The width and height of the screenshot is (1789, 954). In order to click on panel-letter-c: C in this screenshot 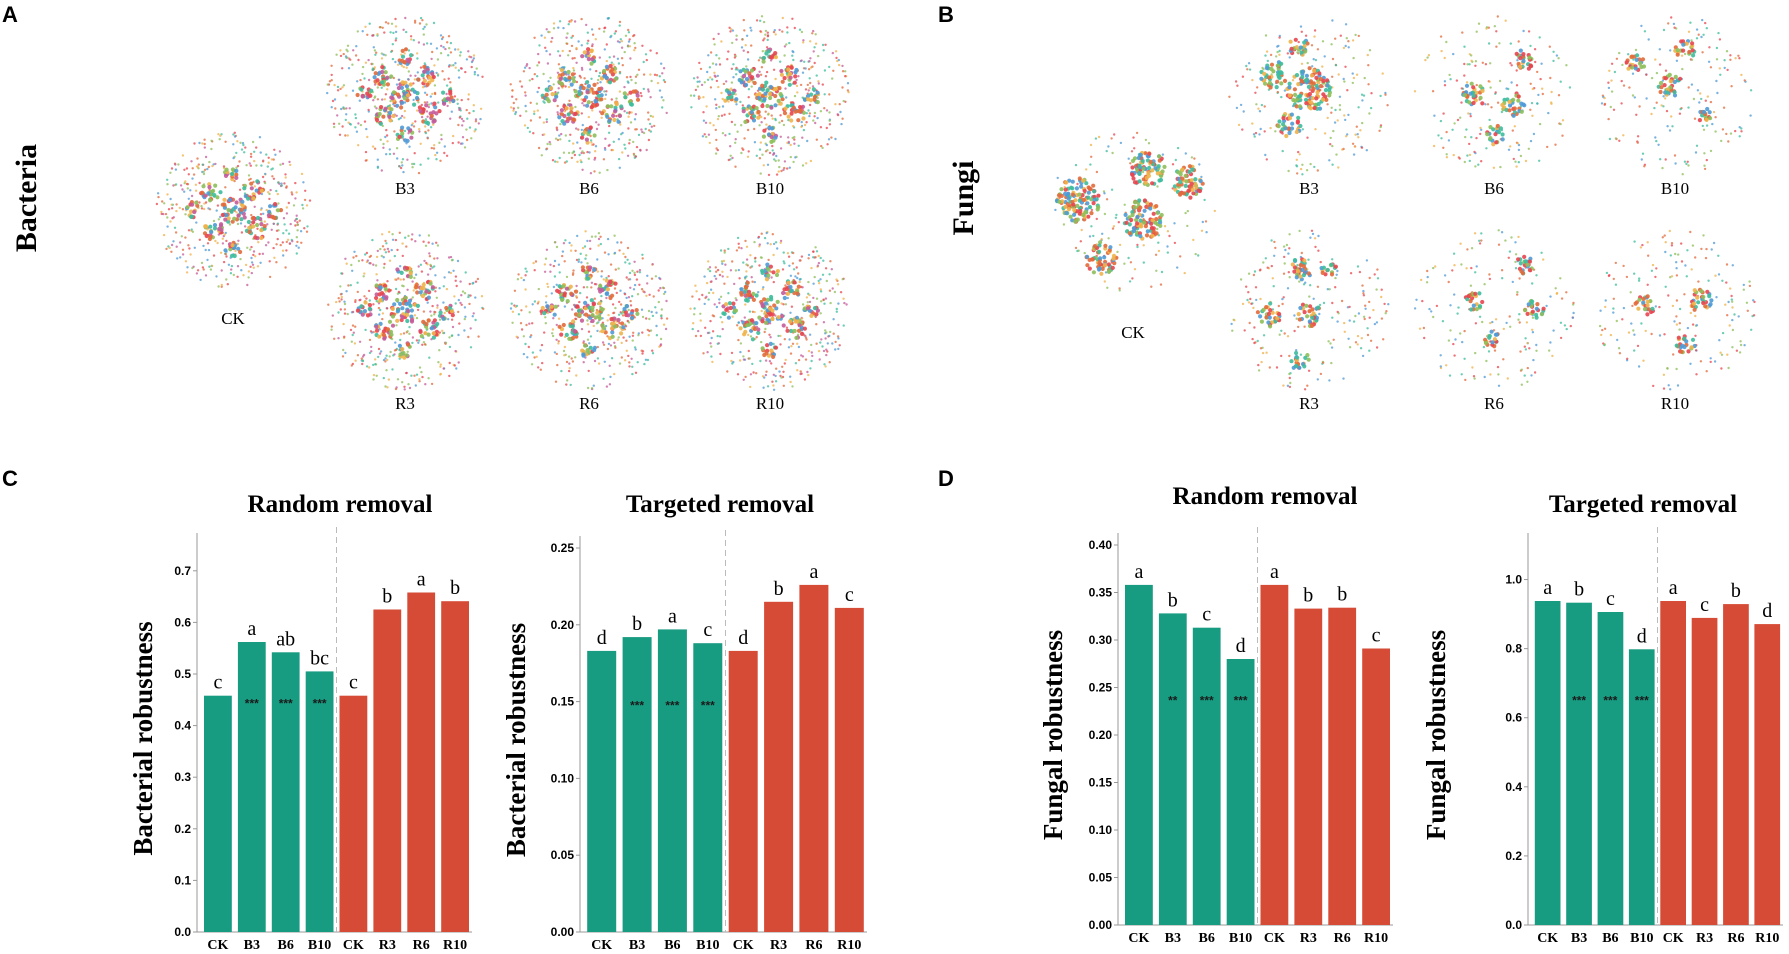, I will do `click(10, 478)`.